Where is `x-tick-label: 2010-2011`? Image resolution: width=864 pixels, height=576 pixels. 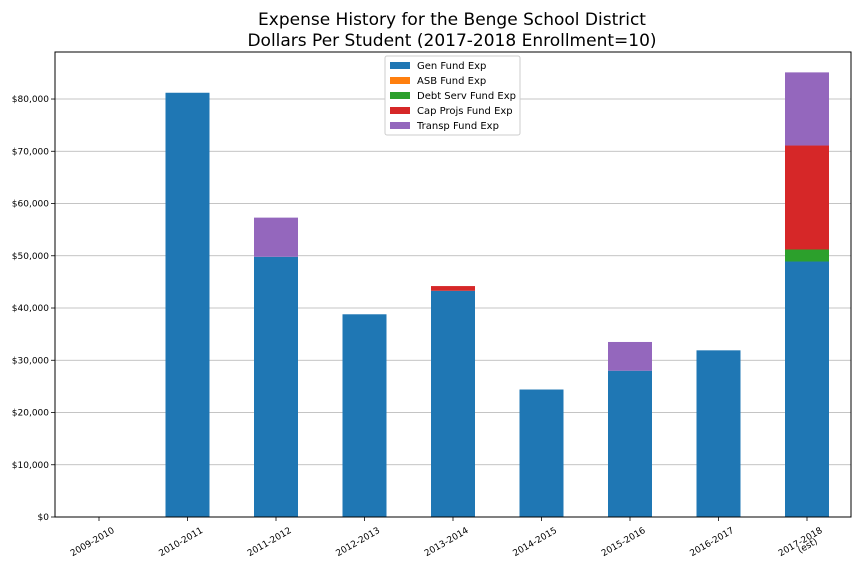 x-tick-label: 2010-2011 is located at coordinates (181, 542).